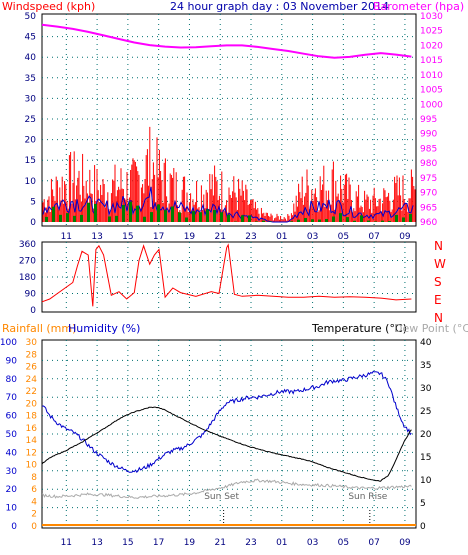  What do you see at coordinates (431, 91) in the screenshot?
I see `baro-y-tick: 1005` at bounding box center [431, 91].